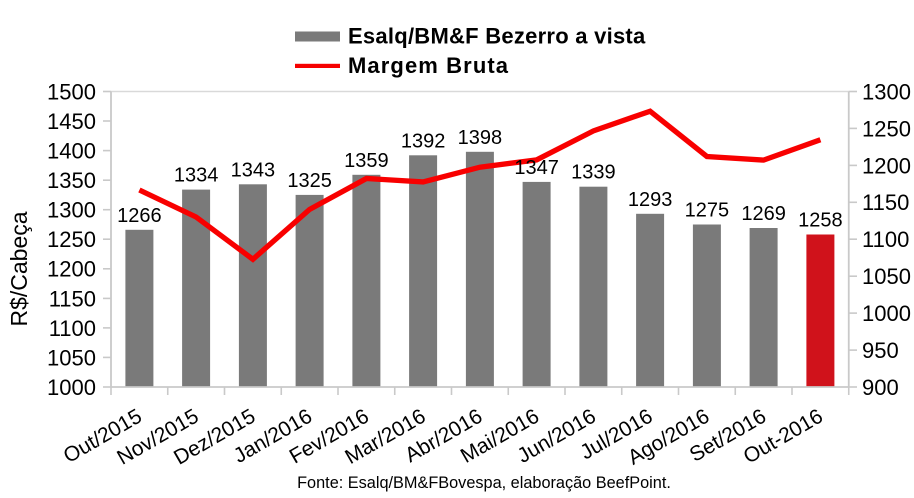 This screenshot has height=498, width=914. What do you see at coordinates (71, 180) in the screenshot?
I see `svg-text: 1350` at bounding box center [71, 180].